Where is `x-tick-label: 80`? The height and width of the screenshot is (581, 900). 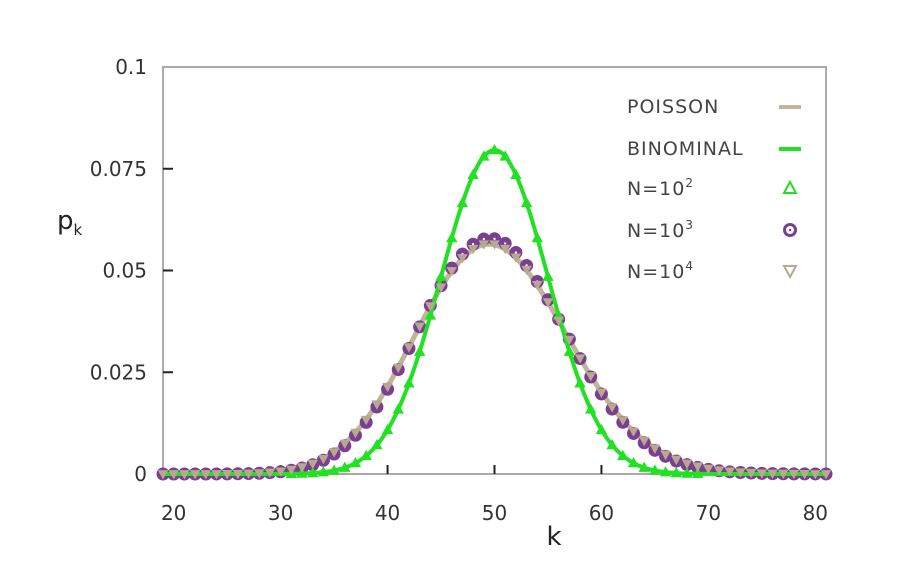
x-tick-label: 80 is located at coordinates (815, 513).